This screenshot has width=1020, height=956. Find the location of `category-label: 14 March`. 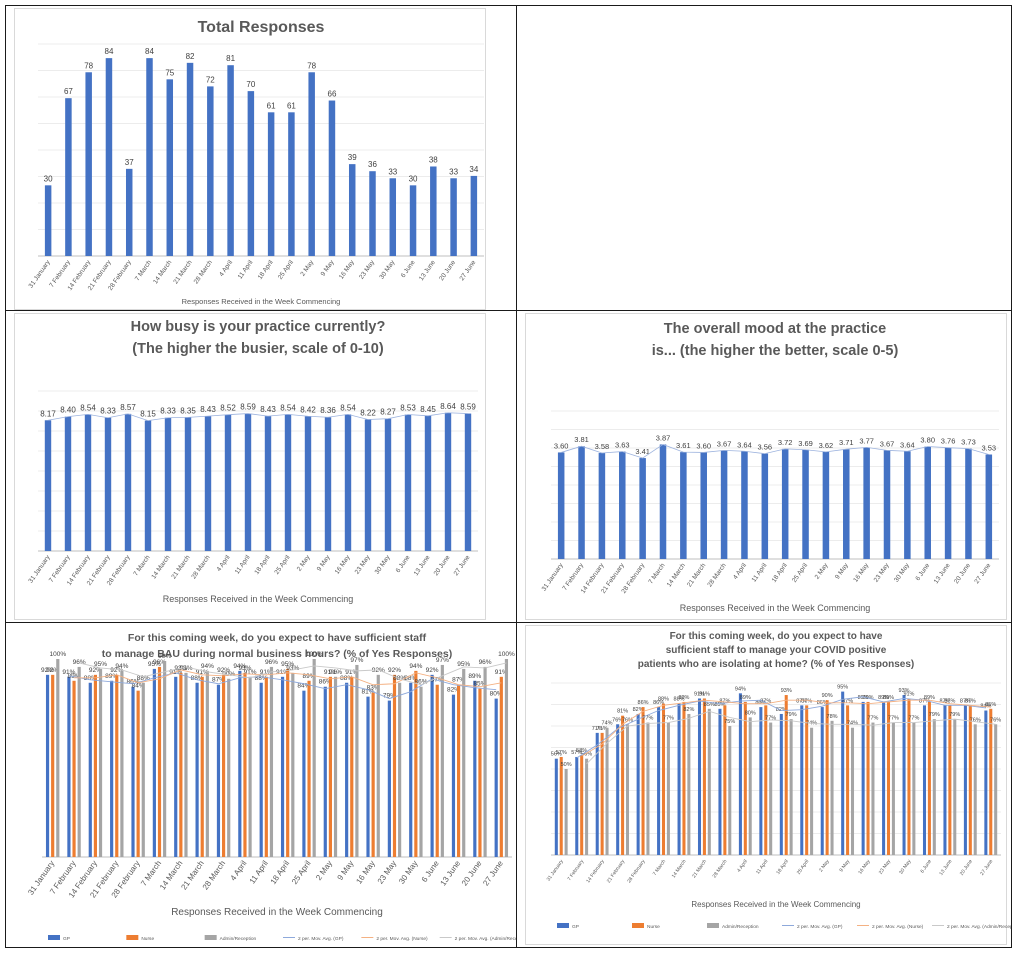

category-label: 14 March is located at coordinates (679, 869).